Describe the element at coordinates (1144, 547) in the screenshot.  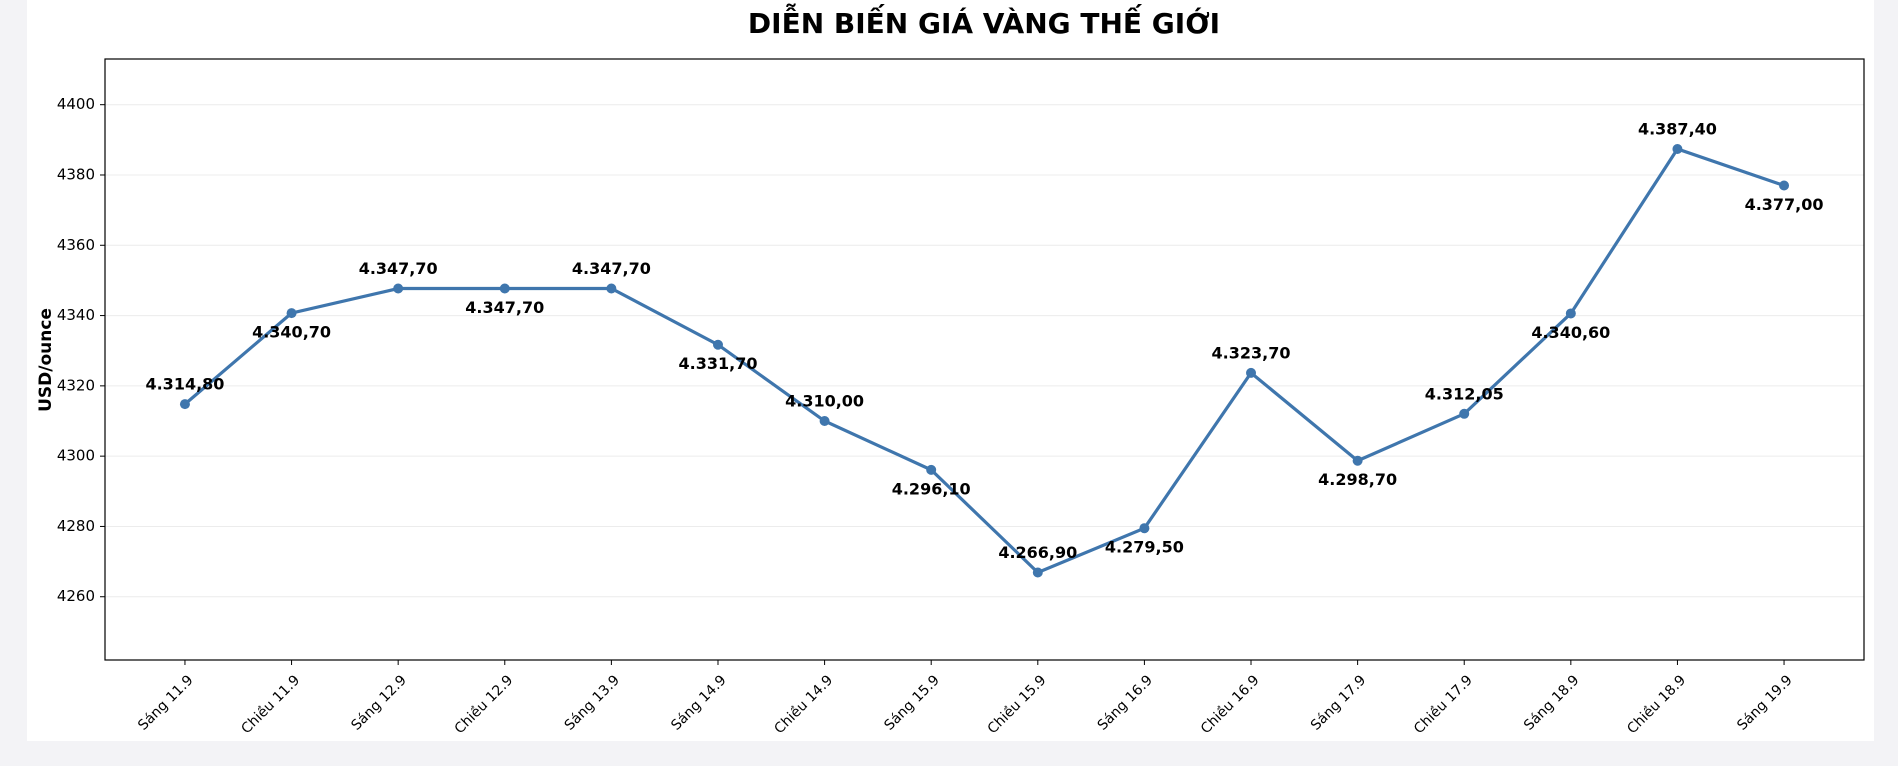
I see `value-label: 4.279,50` at that location.